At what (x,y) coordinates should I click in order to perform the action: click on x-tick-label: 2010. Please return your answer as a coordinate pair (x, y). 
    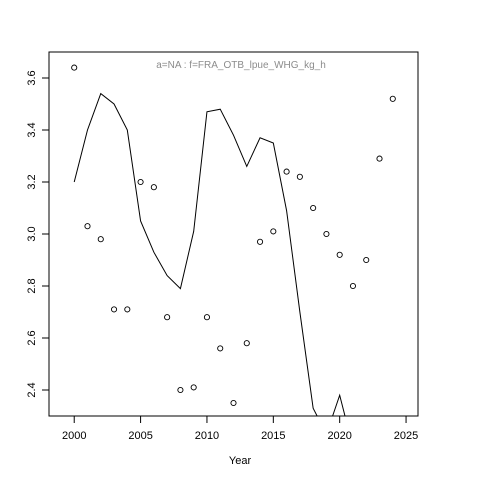
    Looking at the image, I should click on (207, 436).